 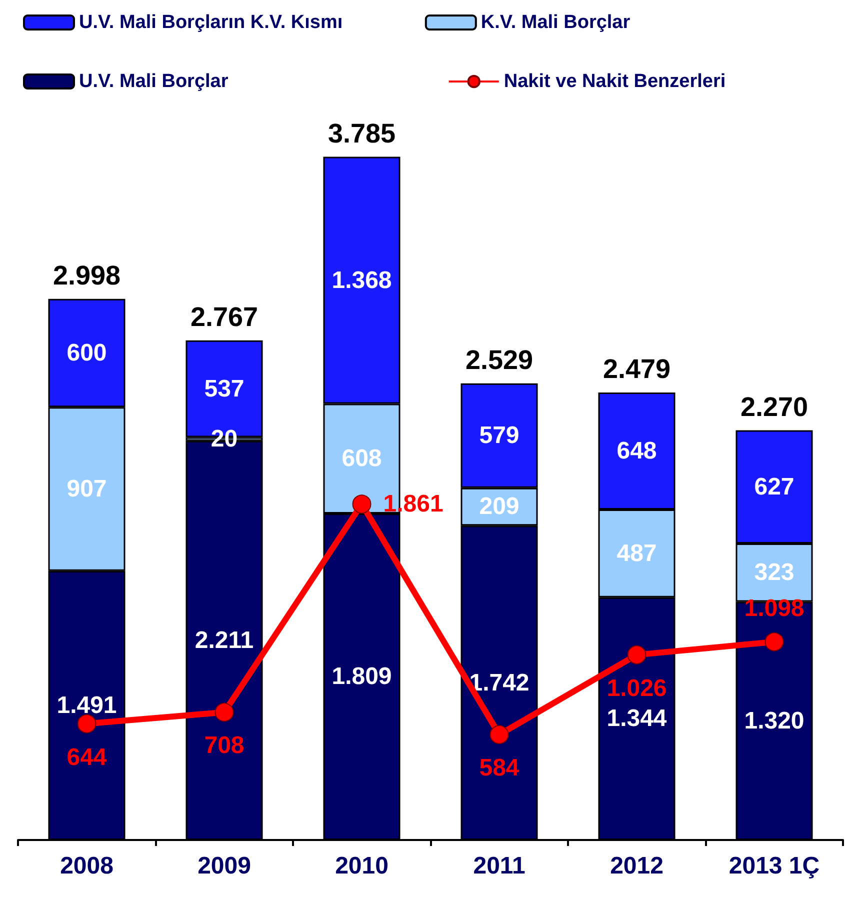 I want to click on data-label: 323, so click(x=774, y=572).